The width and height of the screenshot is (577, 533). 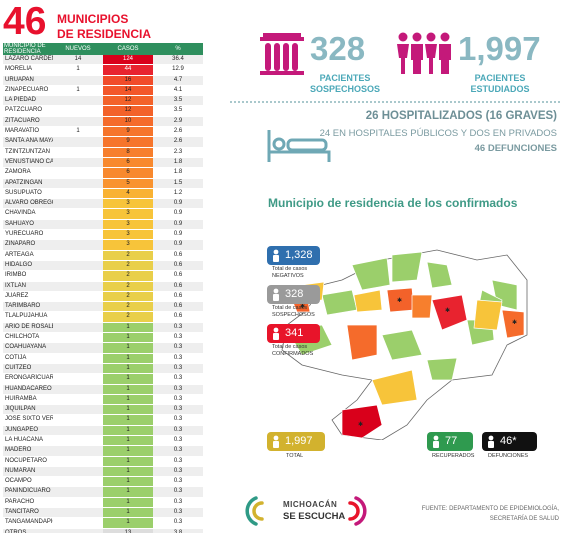 What do you see at coordinates (178, 276) in the screenshot?
I see `case-percent: 0.6` at bounding box center [178, 276].